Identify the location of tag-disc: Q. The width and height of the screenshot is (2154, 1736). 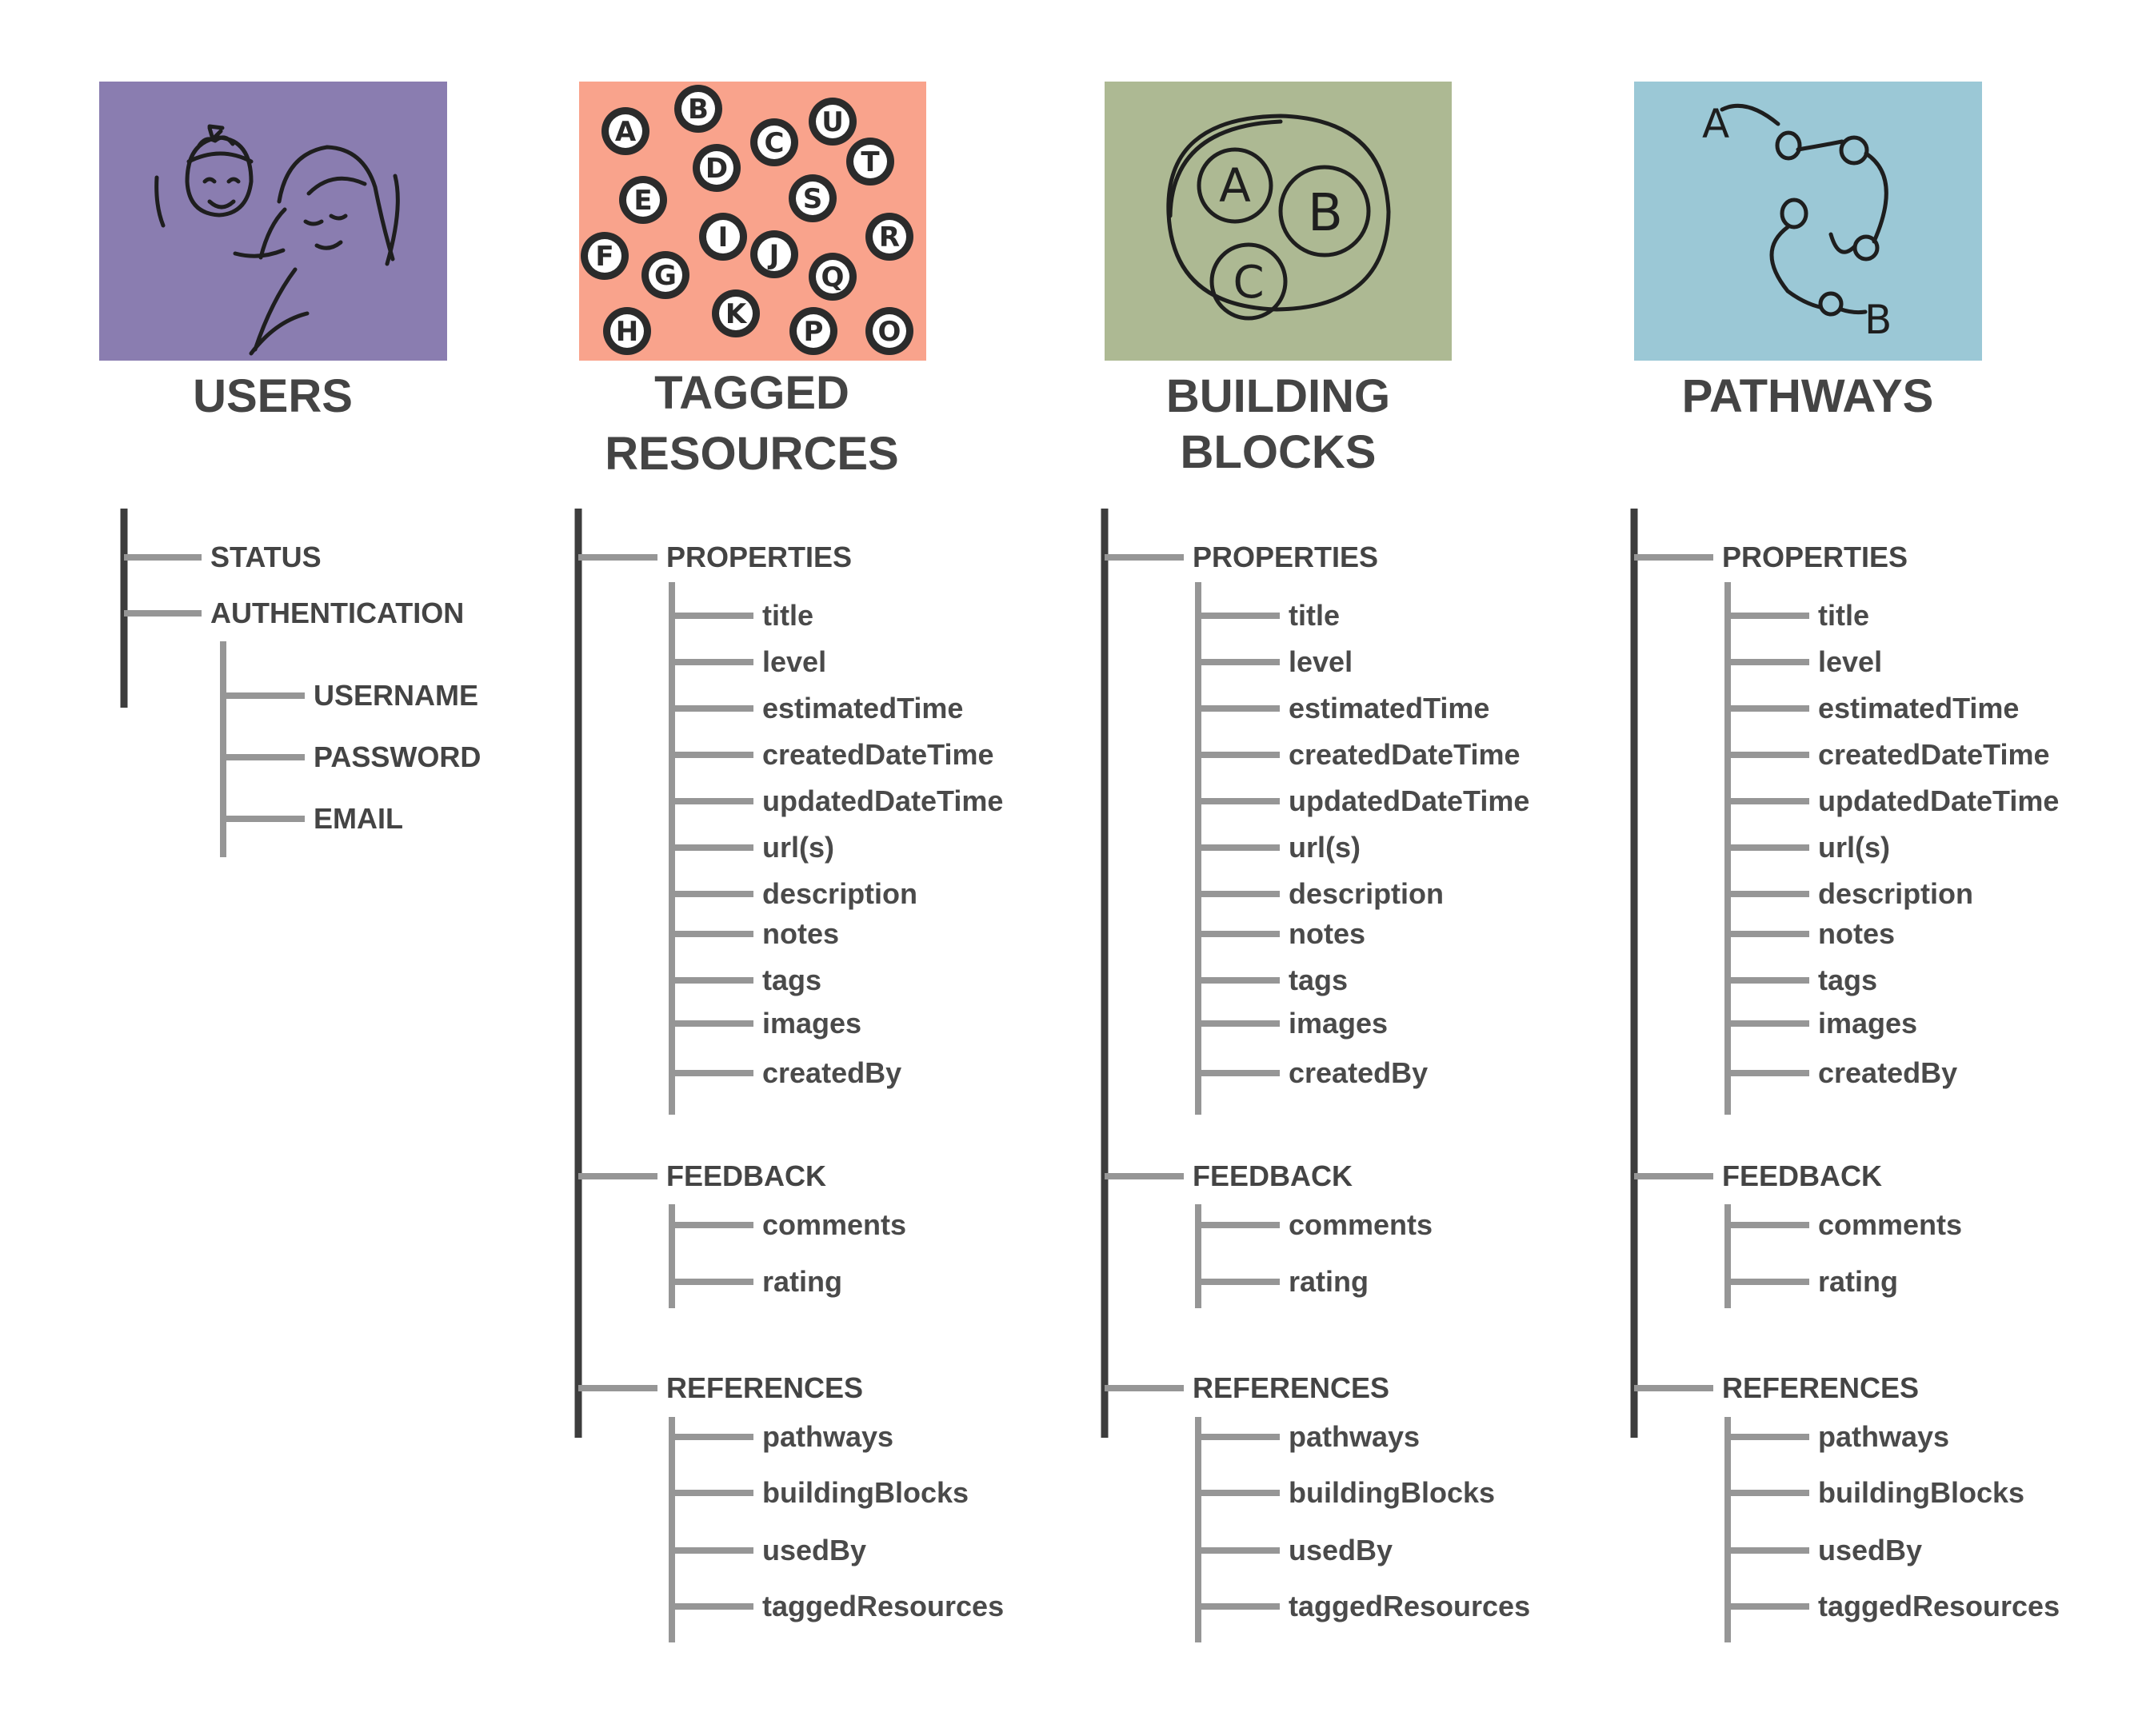
(833, 277).